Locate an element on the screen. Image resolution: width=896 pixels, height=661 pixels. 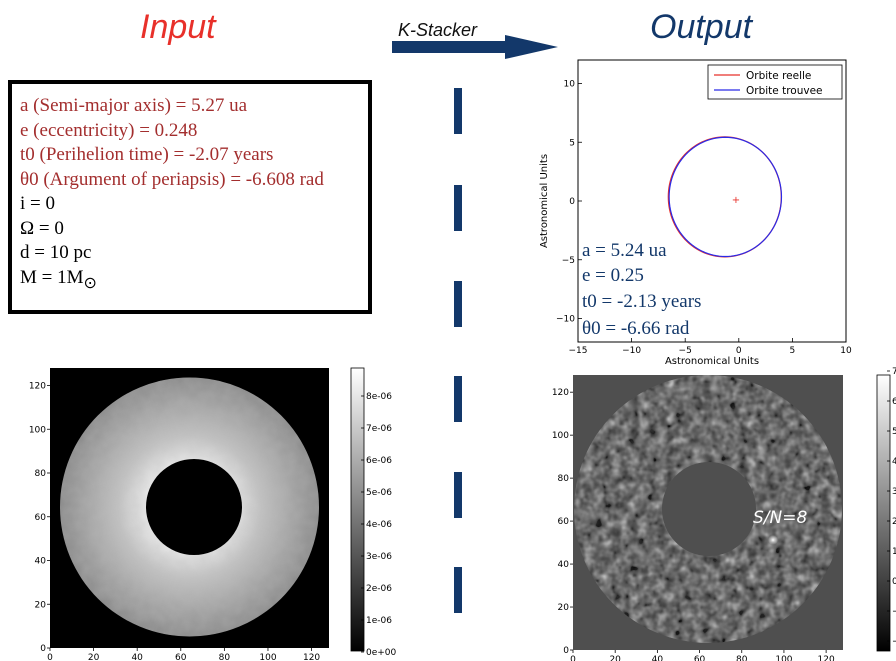
colorbar-tick-label: 3 is located at coordinates (894, 492).